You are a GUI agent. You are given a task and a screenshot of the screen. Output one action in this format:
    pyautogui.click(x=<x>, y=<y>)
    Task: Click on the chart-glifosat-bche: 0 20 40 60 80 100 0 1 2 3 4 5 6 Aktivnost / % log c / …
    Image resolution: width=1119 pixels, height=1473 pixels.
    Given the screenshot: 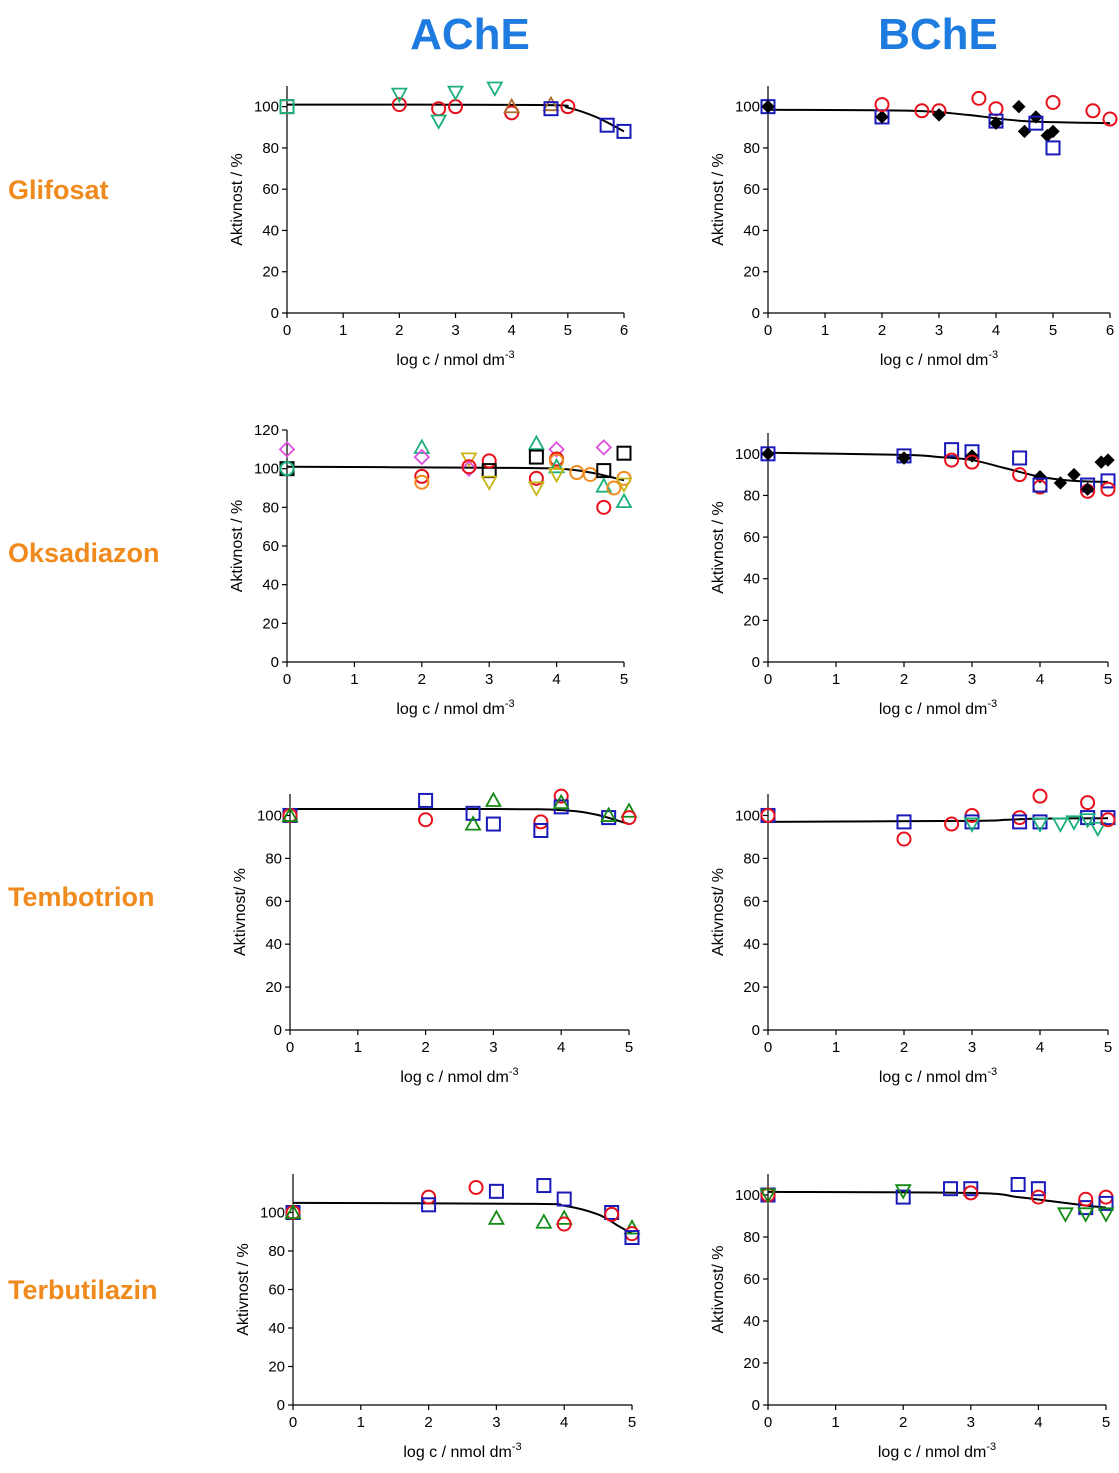 What is the action you would take?
    pyautogui.click(x=914, y=227)
    